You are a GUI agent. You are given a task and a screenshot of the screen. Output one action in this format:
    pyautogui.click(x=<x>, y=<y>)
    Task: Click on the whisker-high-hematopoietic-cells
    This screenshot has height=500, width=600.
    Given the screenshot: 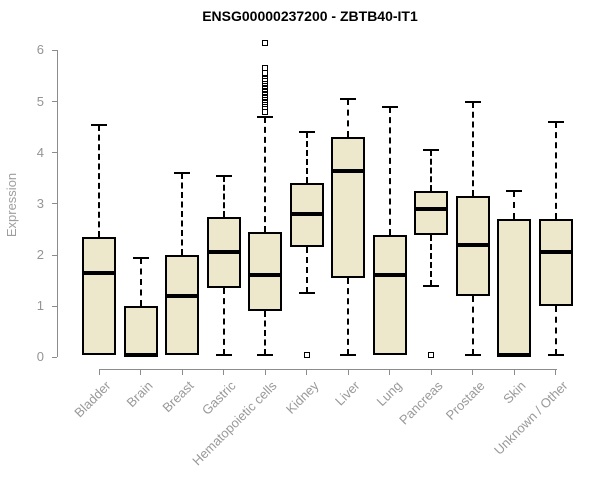 What is the action you would take?
    pyautogui.click(x=265, y=174)
    